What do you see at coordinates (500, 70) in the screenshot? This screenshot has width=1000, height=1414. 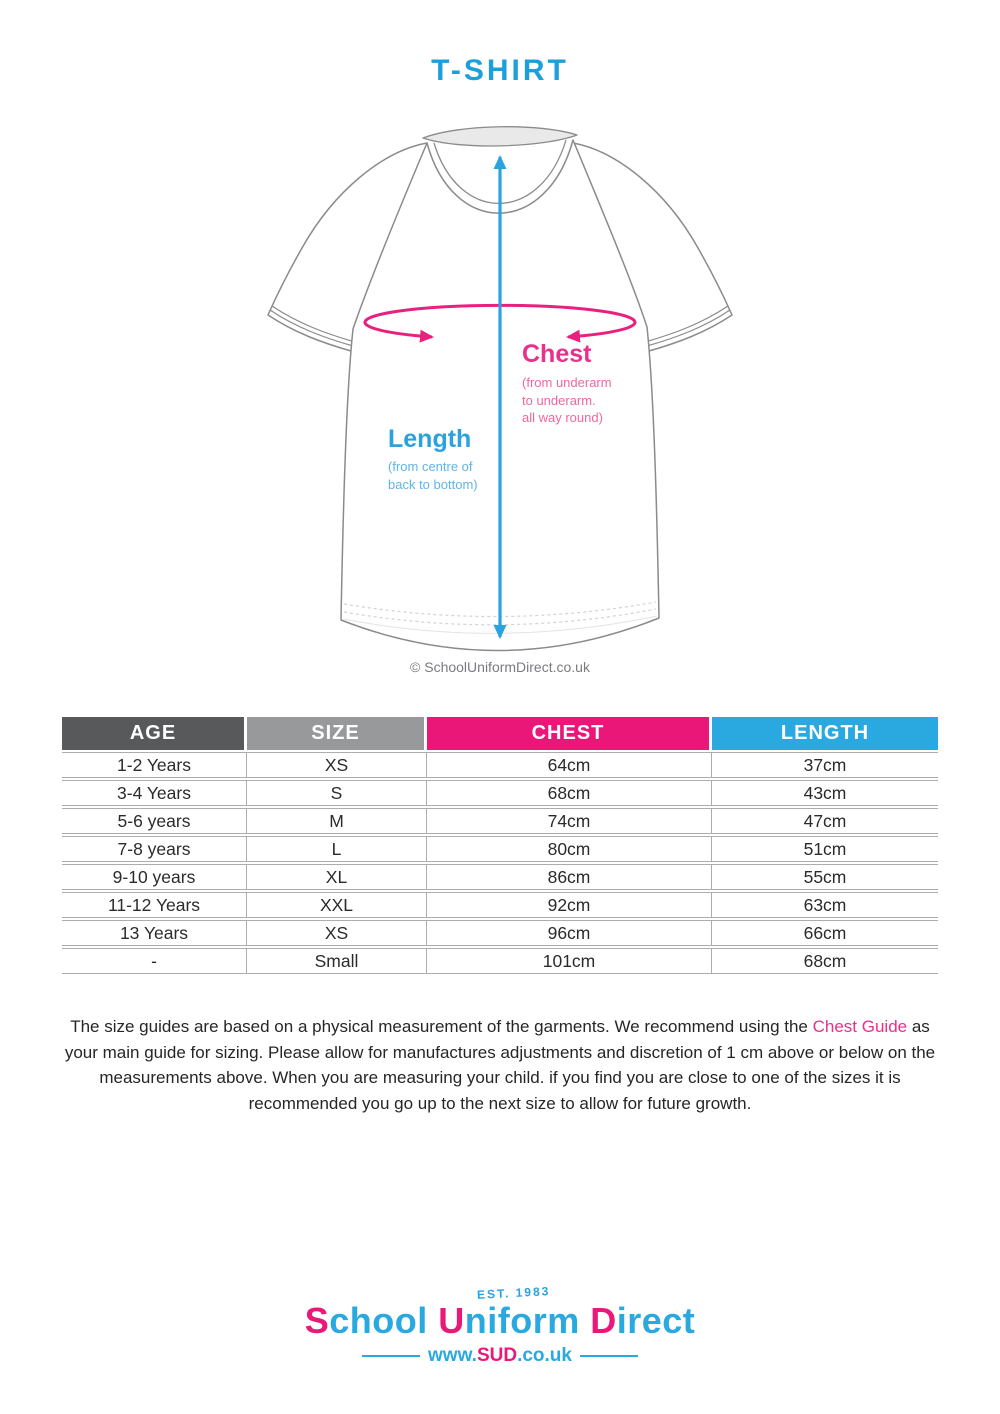 I see `page-title: T-SHIRT` at bounding box center [500, 70].